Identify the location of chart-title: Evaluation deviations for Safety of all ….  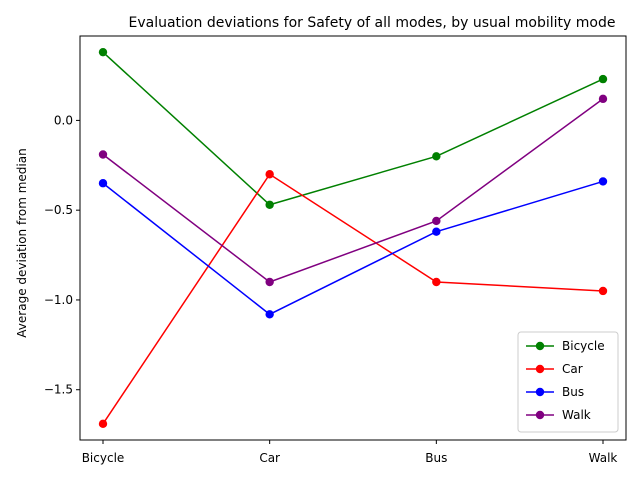
(372, 23).